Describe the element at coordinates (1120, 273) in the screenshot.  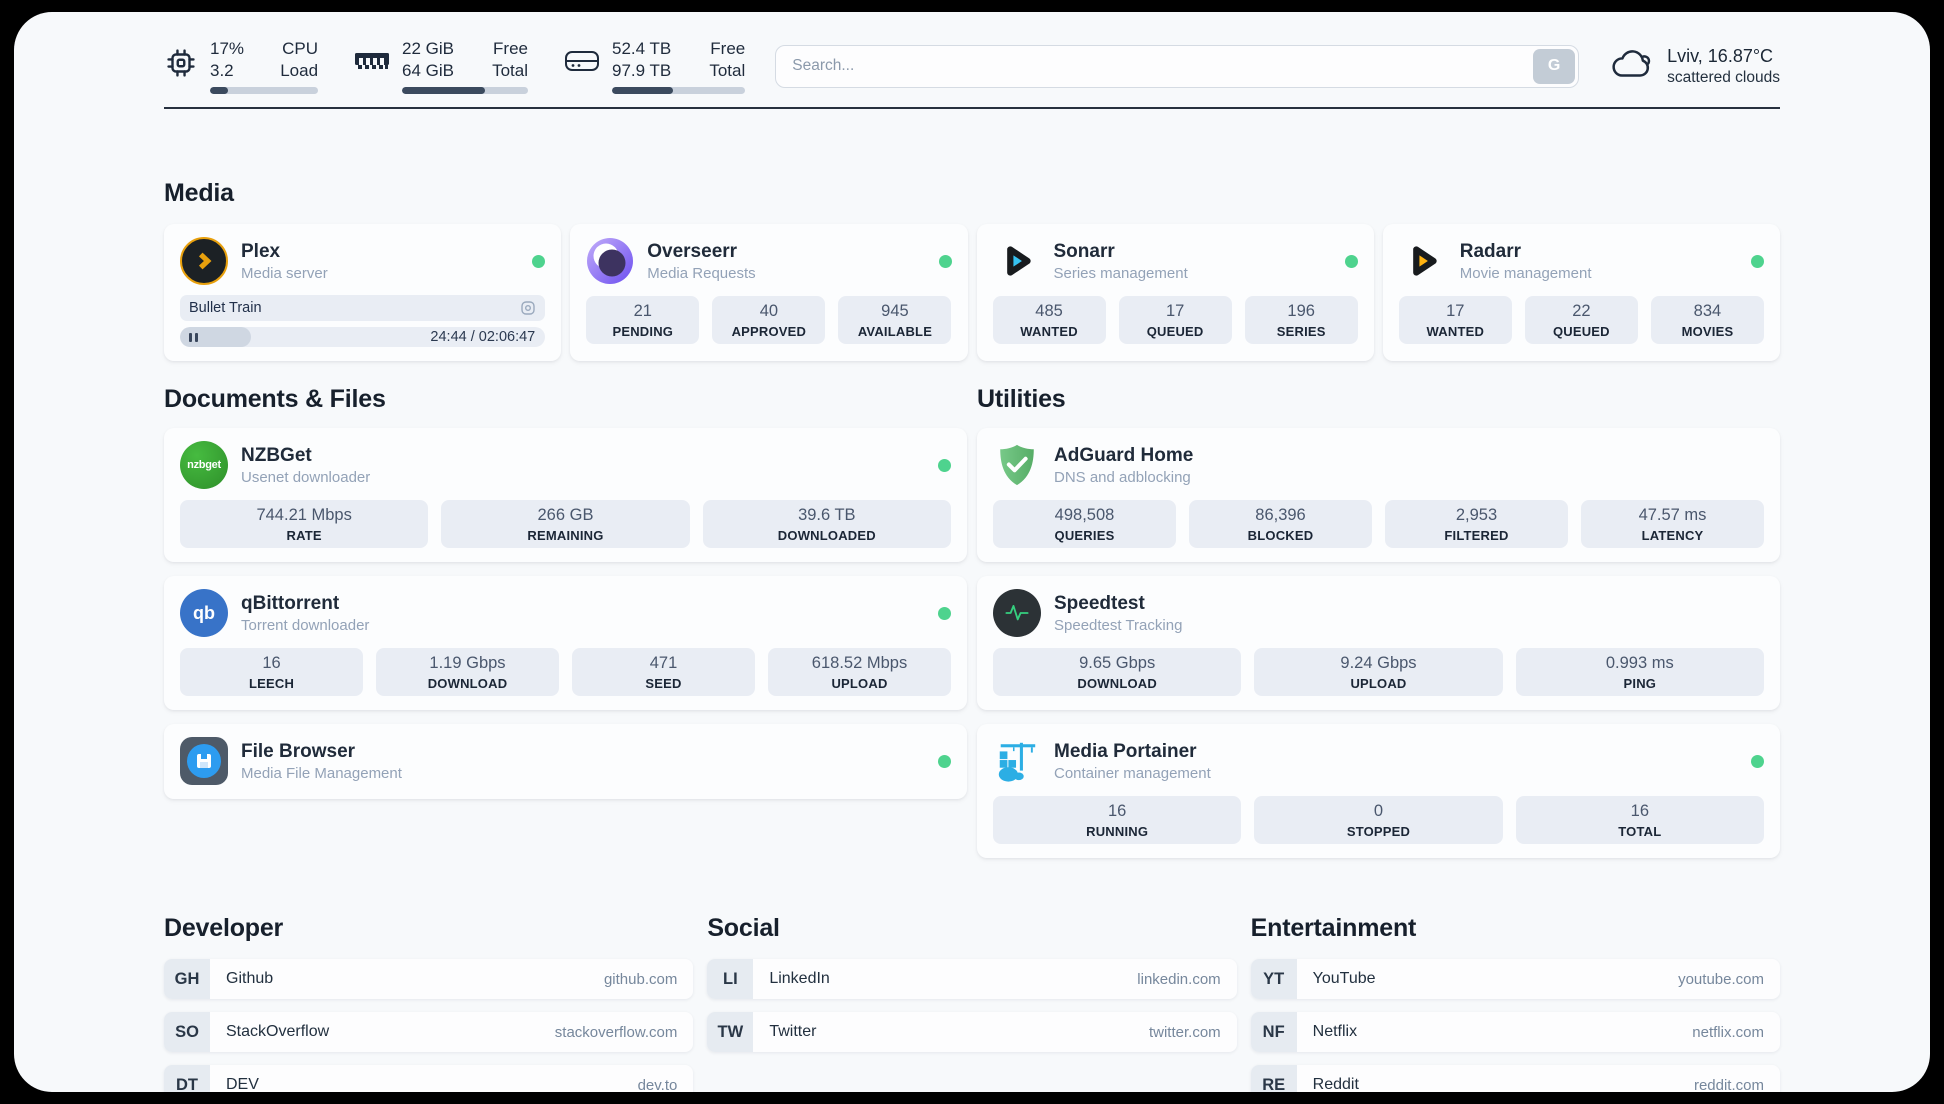
I see `app-description: Series management` at that location.